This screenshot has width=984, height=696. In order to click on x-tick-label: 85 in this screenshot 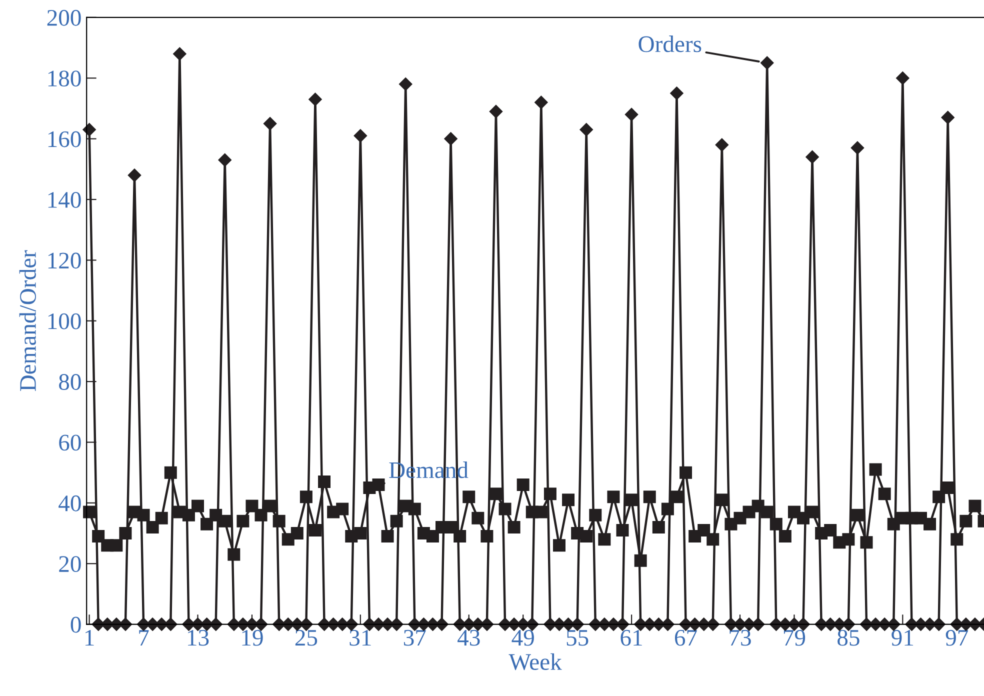, I will do `click(849, 638)`.